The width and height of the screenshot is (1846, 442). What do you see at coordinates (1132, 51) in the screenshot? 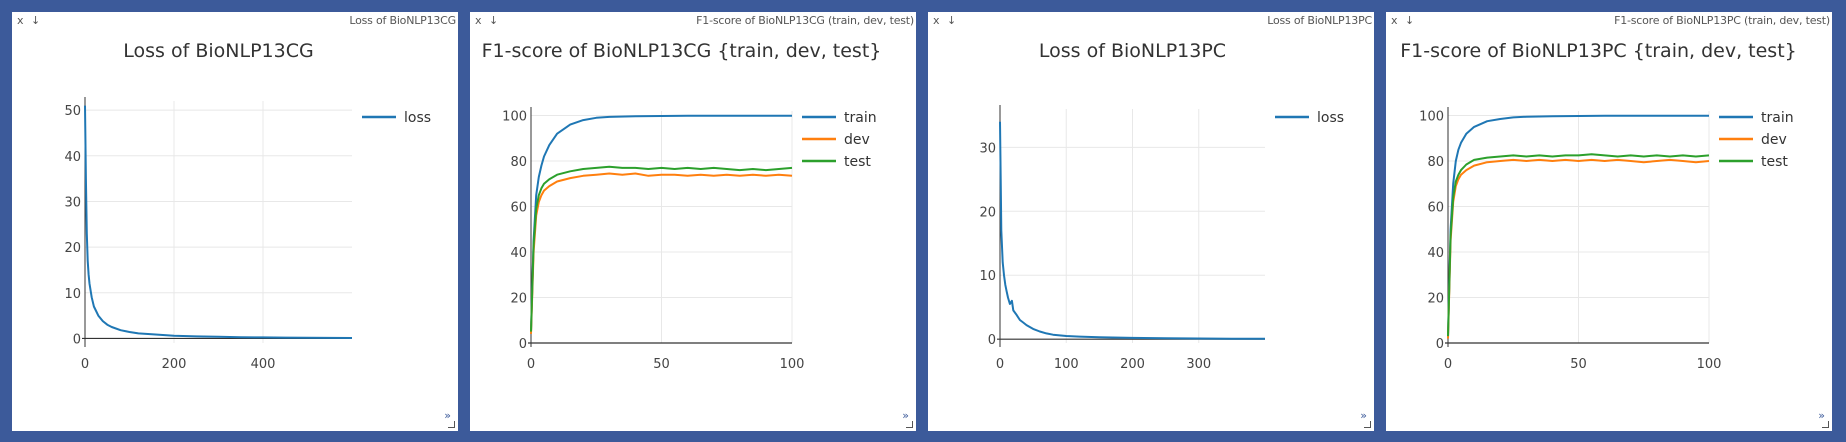
I see `chart-title: Loss of BioNLP13PC` at bounding box center [1132, 51].